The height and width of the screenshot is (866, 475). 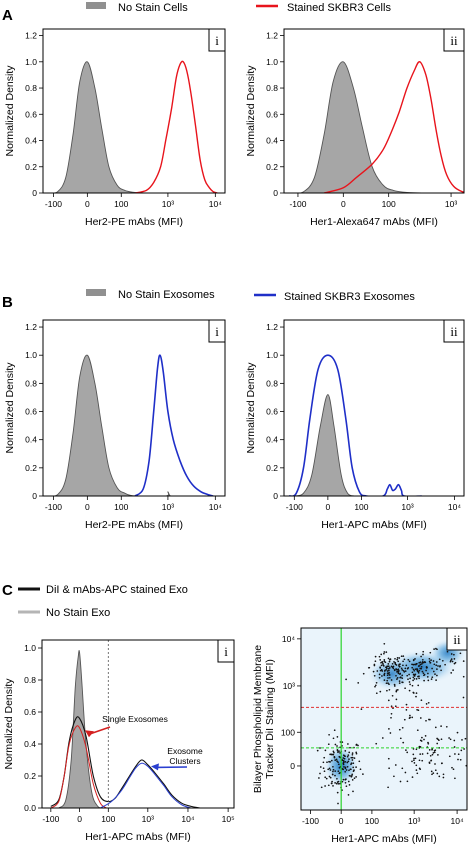 What do you see at coordinates (121, 507) in the screenshot?
I see `x-tick-label-B-i-2: 100` at bounding box center [121, 507].